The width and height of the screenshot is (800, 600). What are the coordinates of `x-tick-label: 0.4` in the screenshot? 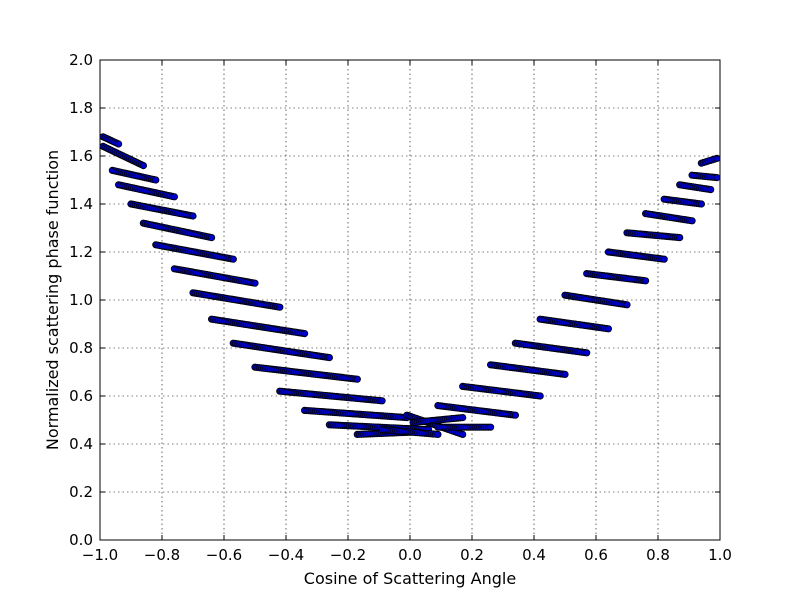 It's located at (534, 555).